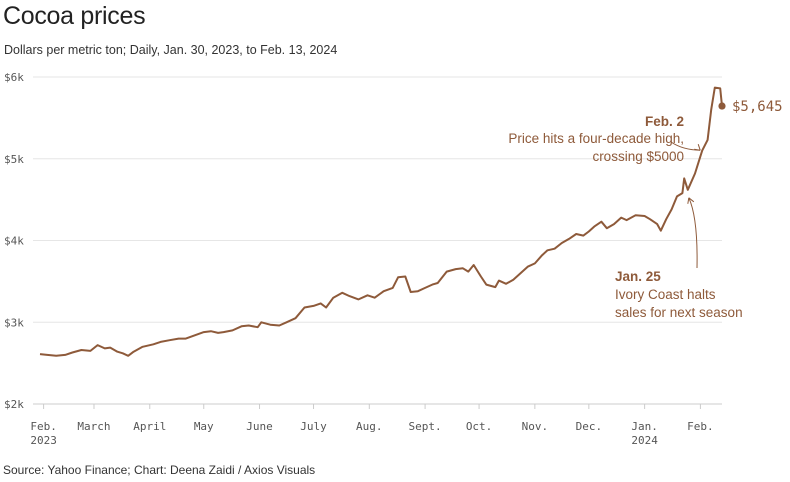  I want to click on x-tick-year-label: 2024, so click(644, 440).